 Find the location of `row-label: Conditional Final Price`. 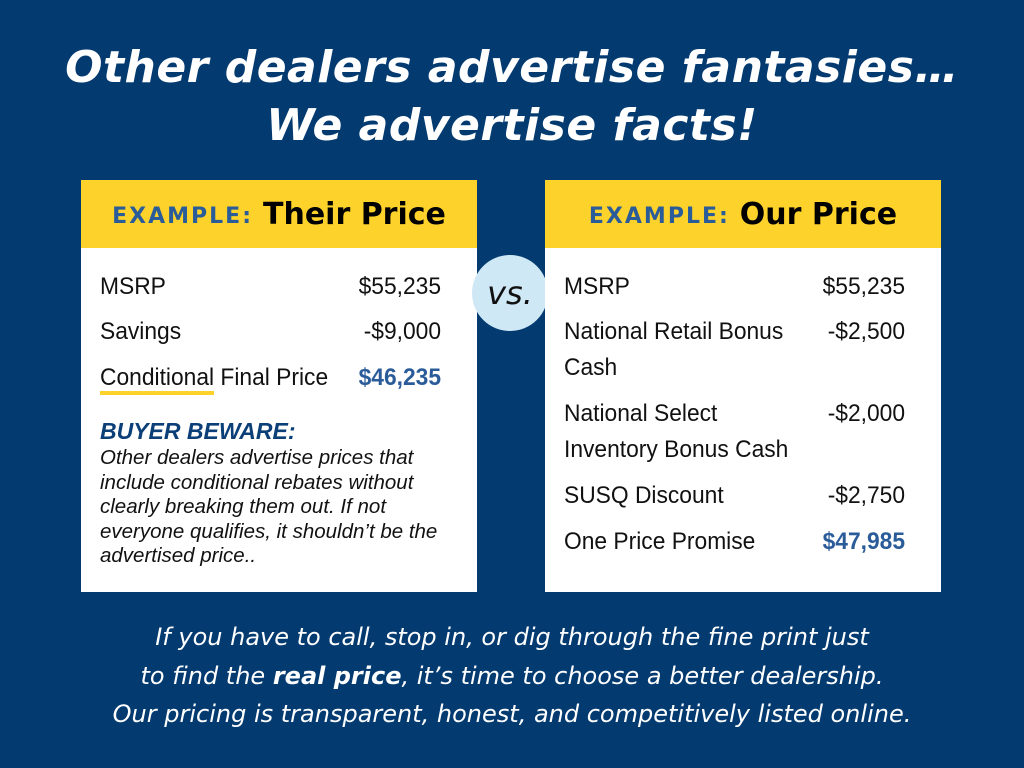

row-label: Conditional Final Price is located at coordinates (214, 378).